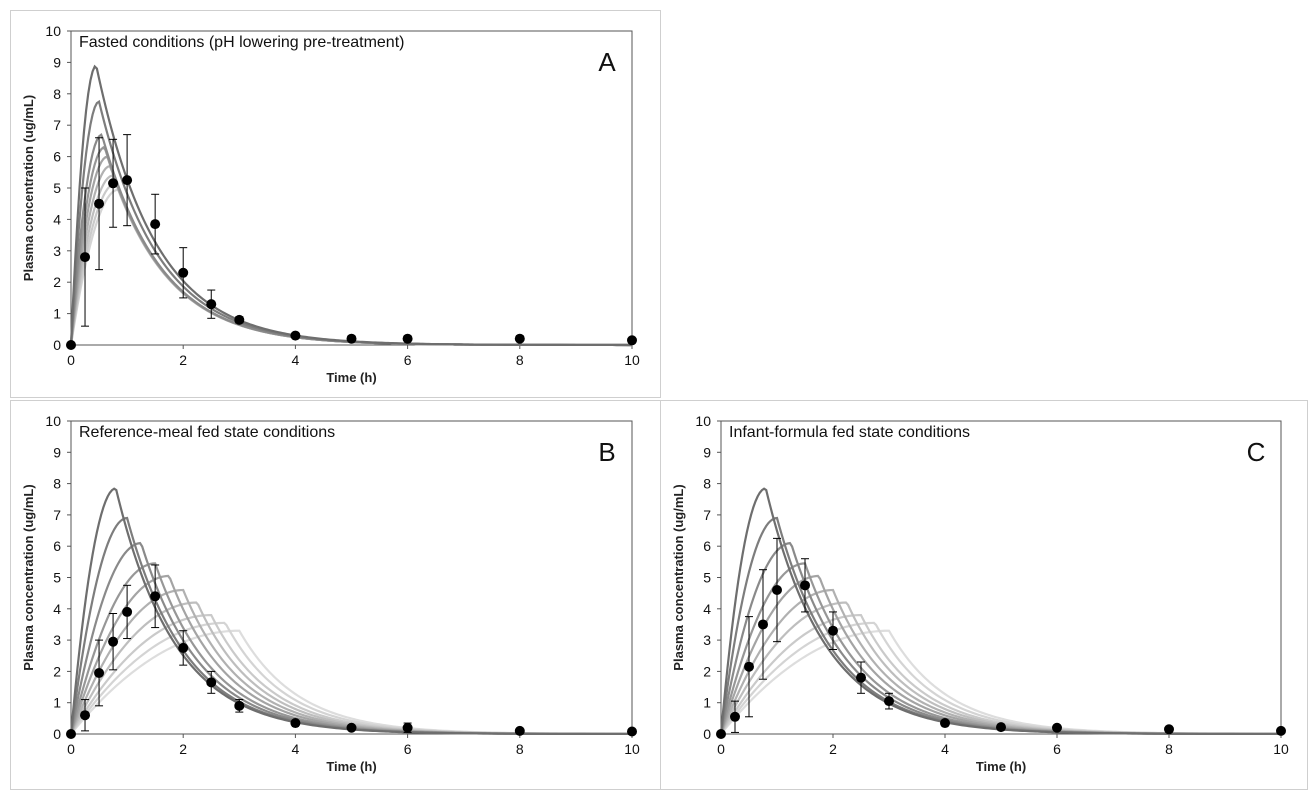  Describe the element at coordinates (607, 62) in the screenshot. I see `panel-letter: A` at that location.